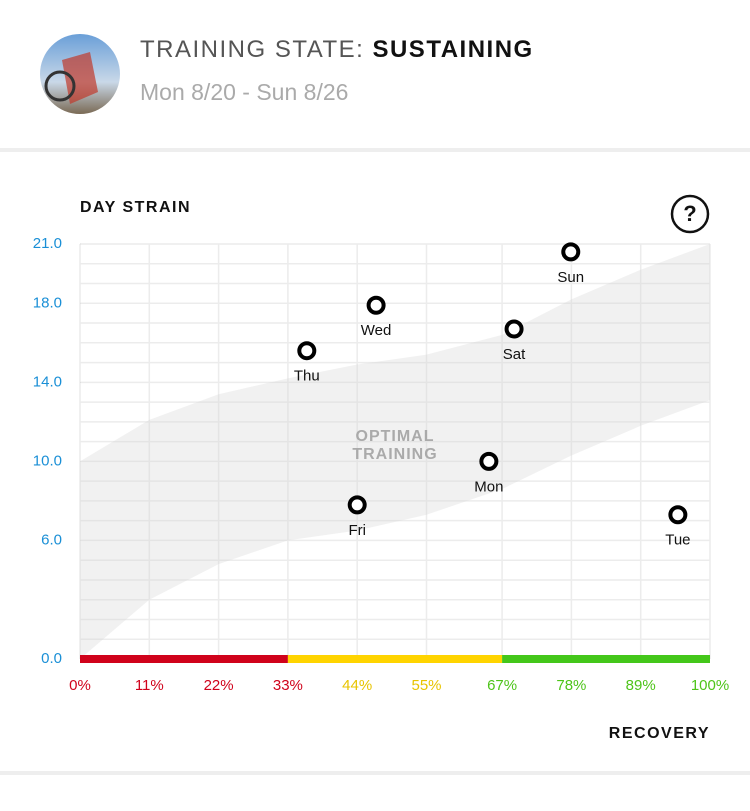  What do you see at coordinates (47, 243) in the screenshot?
I see `y-tick-label: 21.0` at bounding box center [47, 243].